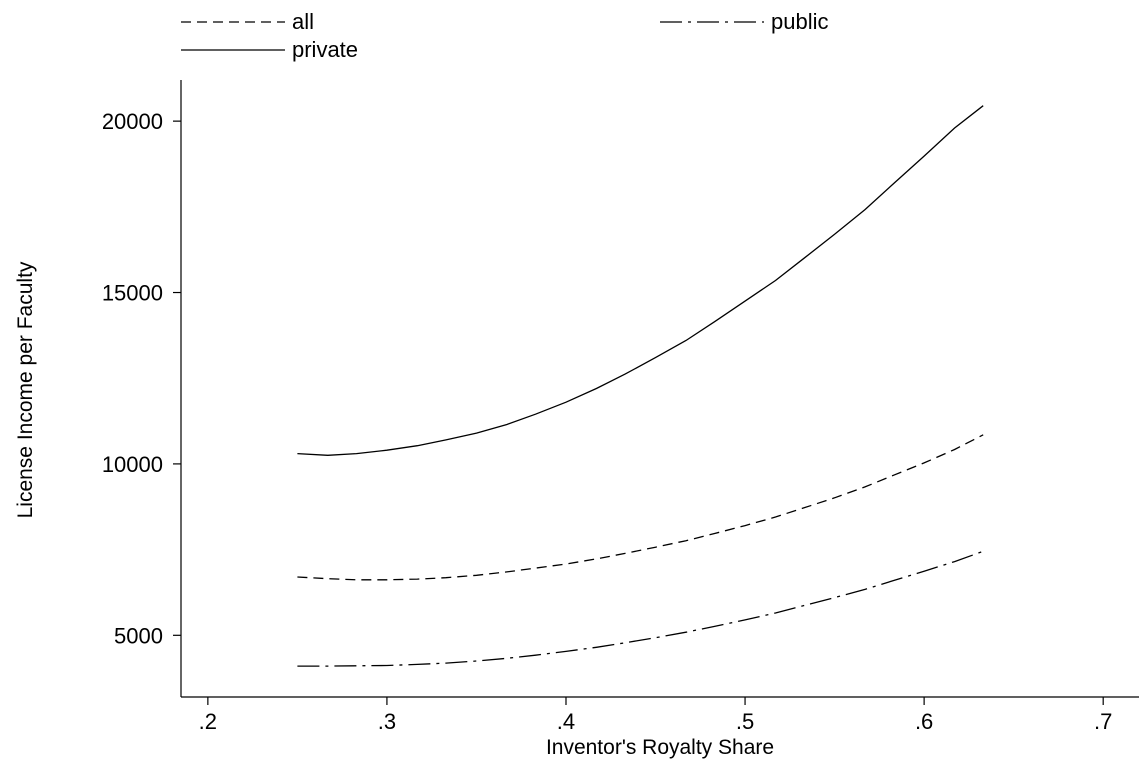 This screenshot has height=771, width=1139. Describe the element at coordinates (208, 721) in the screenshot. I see `x-tick-label: .2` at that location.